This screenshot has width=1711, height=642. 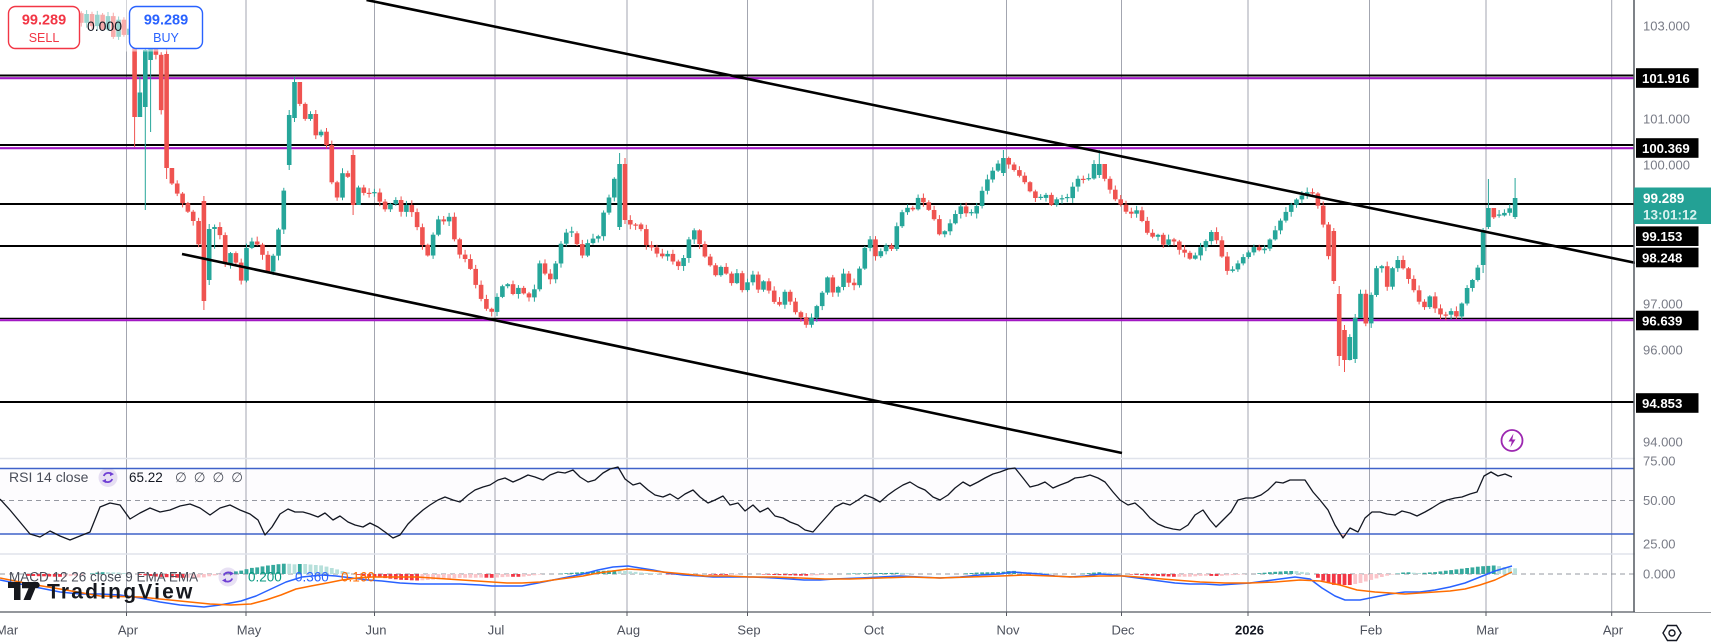 What do you see at coordinates (1659, 500) in the screenshot?
I see `svg-text: 50.00` at bounding box center [1659, 500].